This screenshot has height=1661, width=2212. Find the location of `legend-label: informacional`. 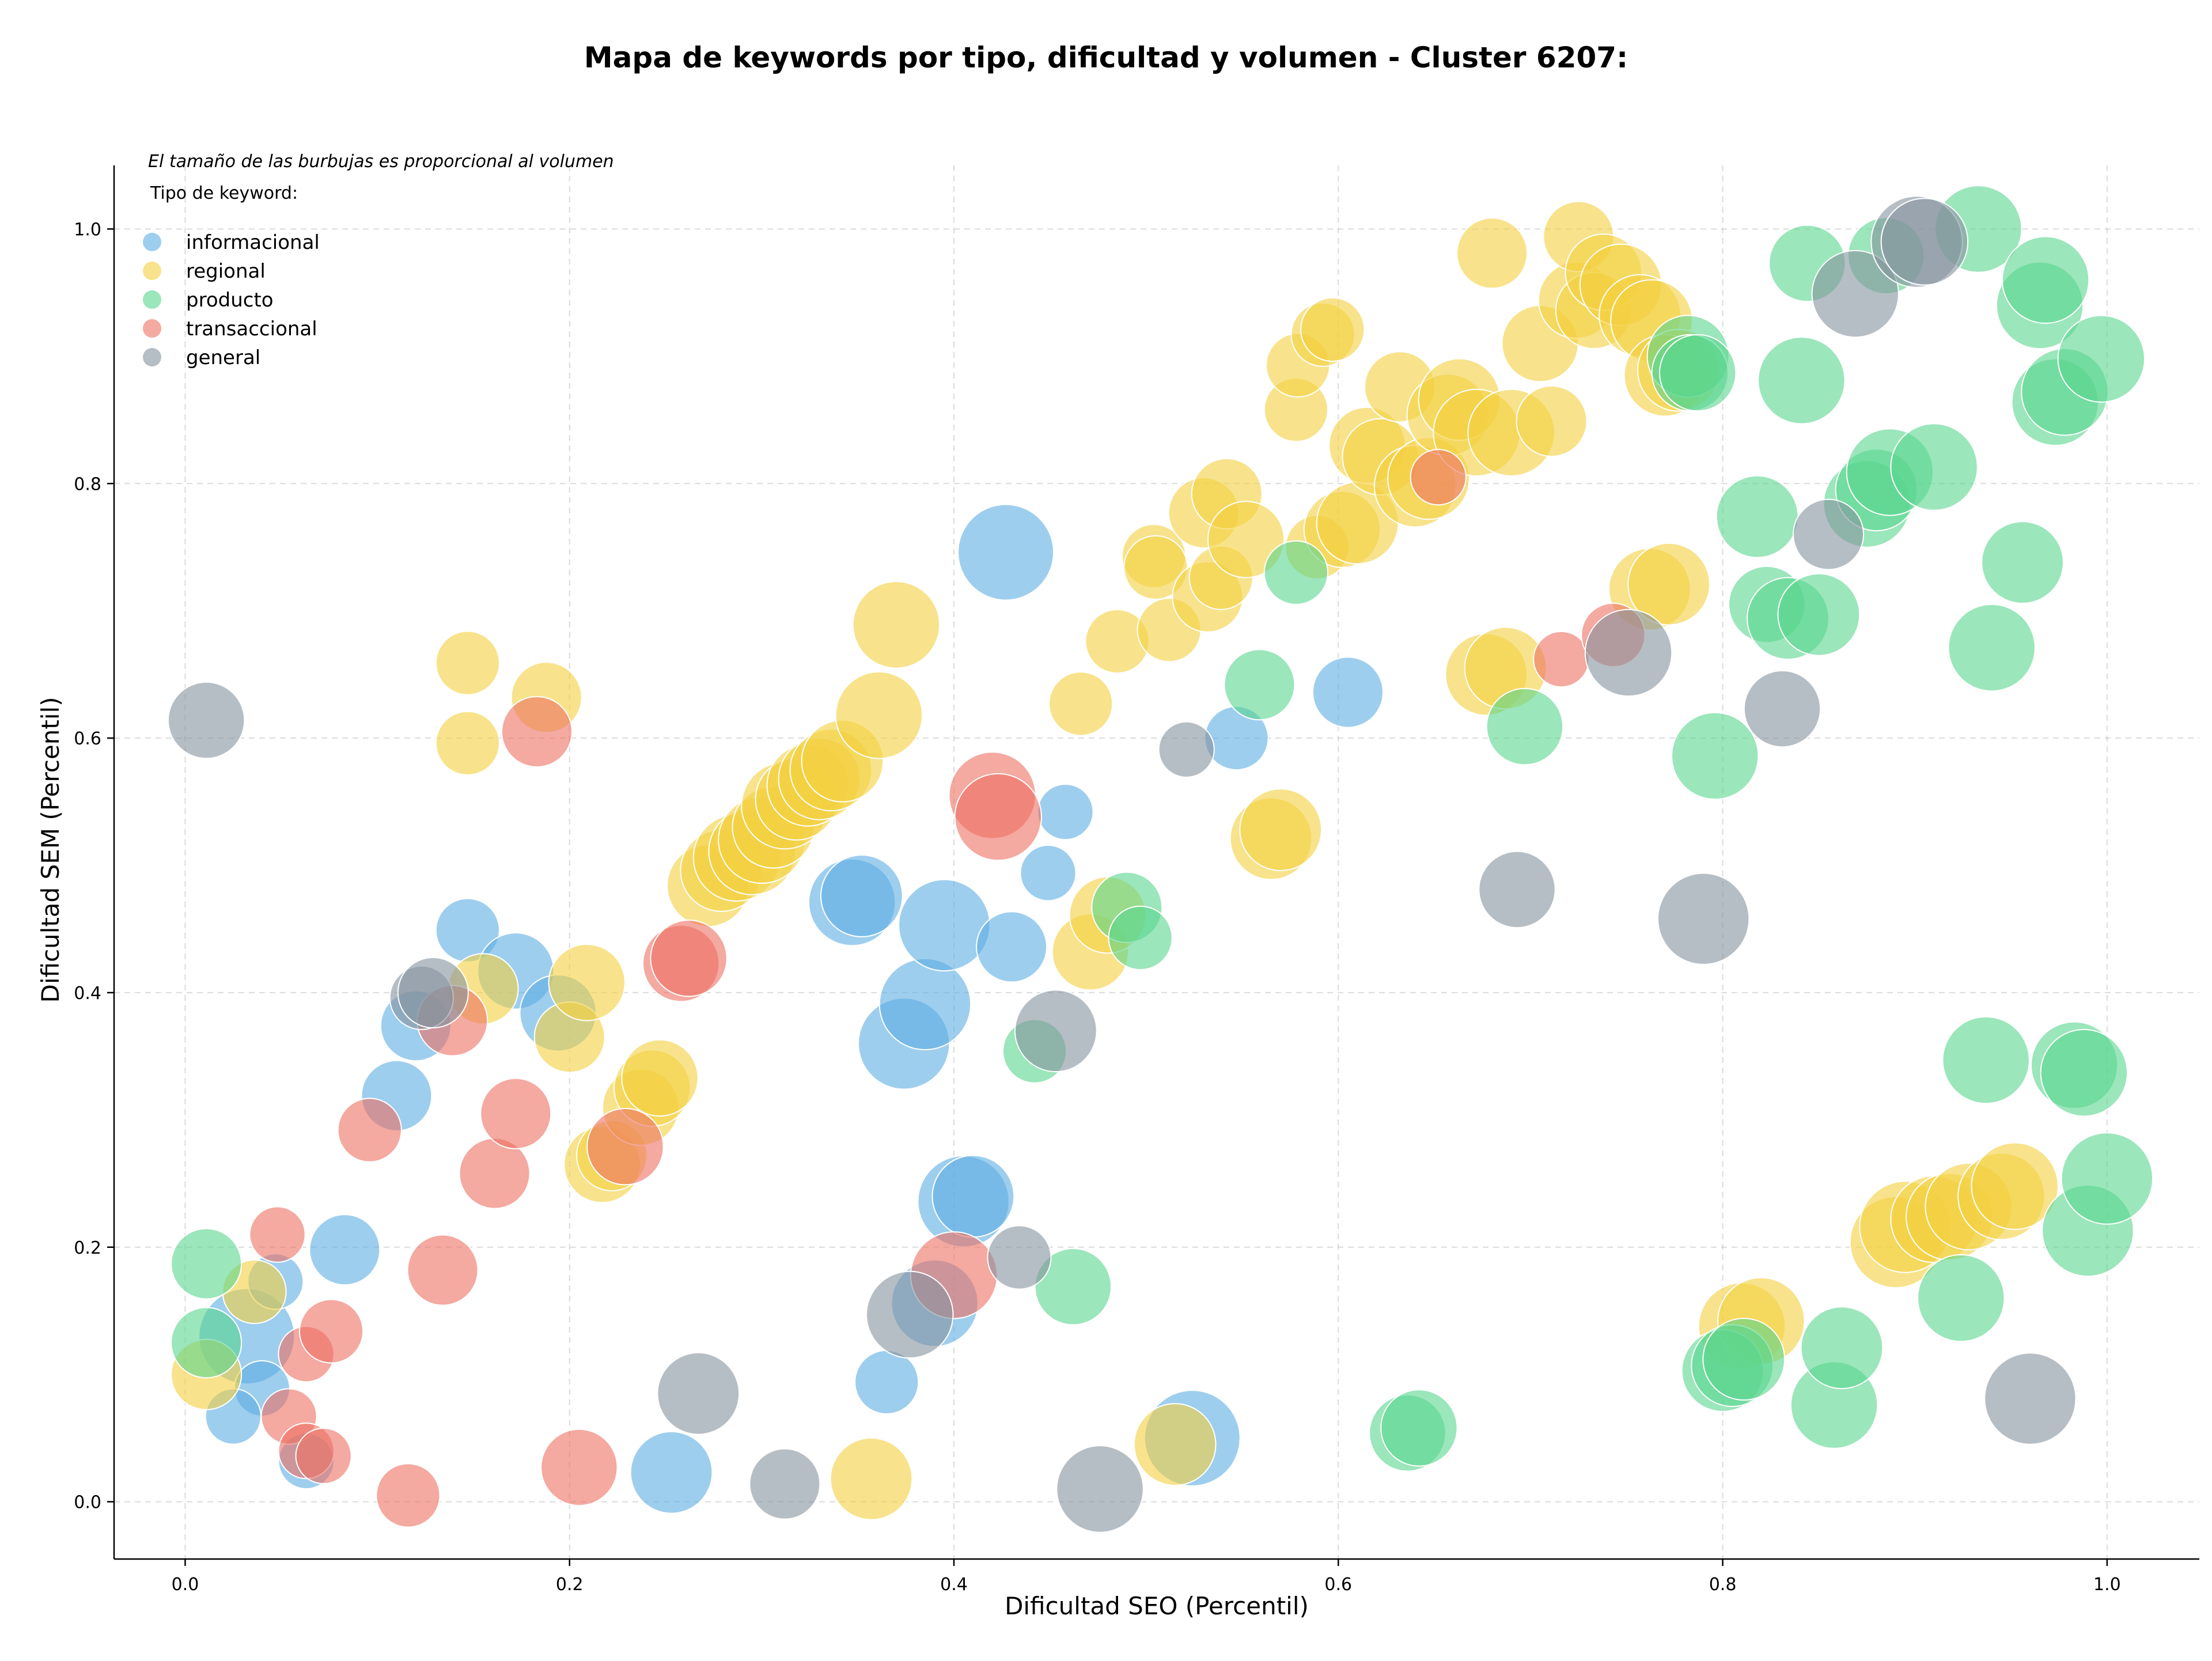

legend-label: informacional is located at coordinates (253, 242).